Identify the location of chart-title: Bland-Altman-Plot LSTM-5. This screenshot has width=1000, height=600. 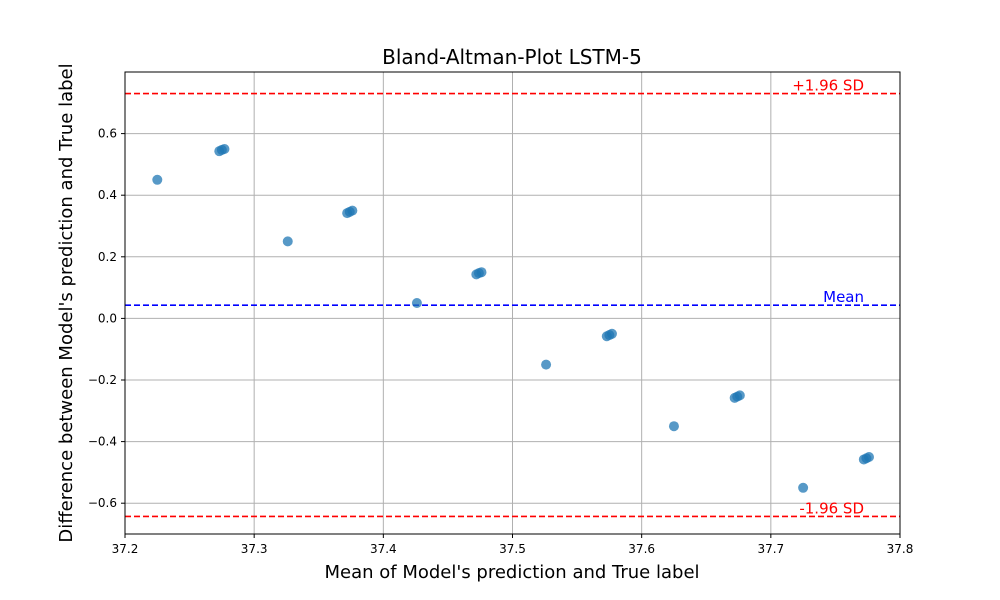
(512, 57).